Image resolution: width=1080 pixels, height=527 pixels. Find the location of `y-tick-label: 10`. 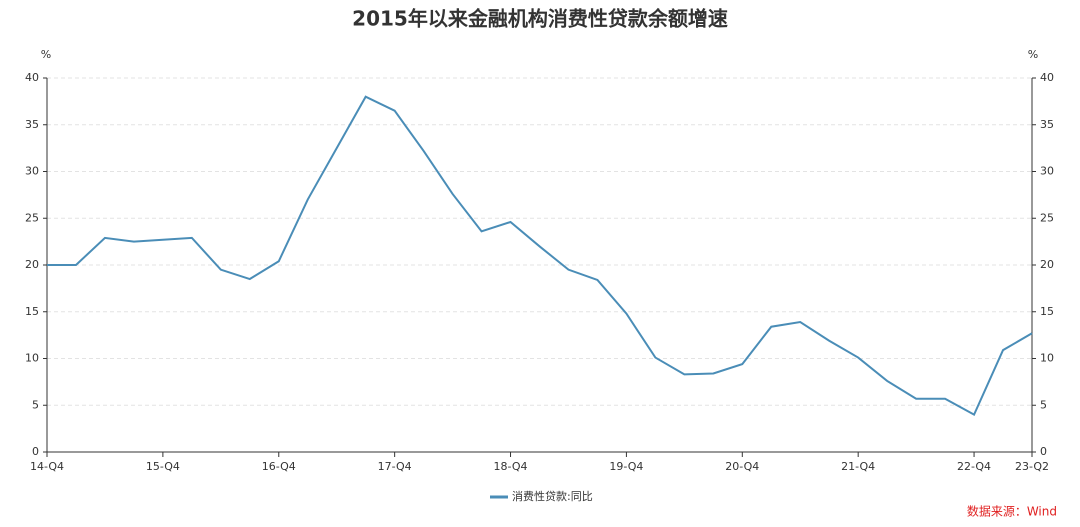

y-tick-label: 10 is located at coordinates (32, 358).